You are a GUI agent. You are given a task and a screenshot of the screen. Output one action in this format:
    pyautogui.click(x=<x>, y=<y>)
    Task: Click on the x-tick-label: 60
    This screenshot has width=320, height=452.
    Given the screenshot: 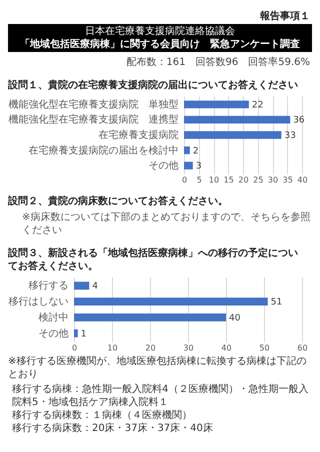 What is the action you would take?
    pyautogui.click(x=302, y=348)
    